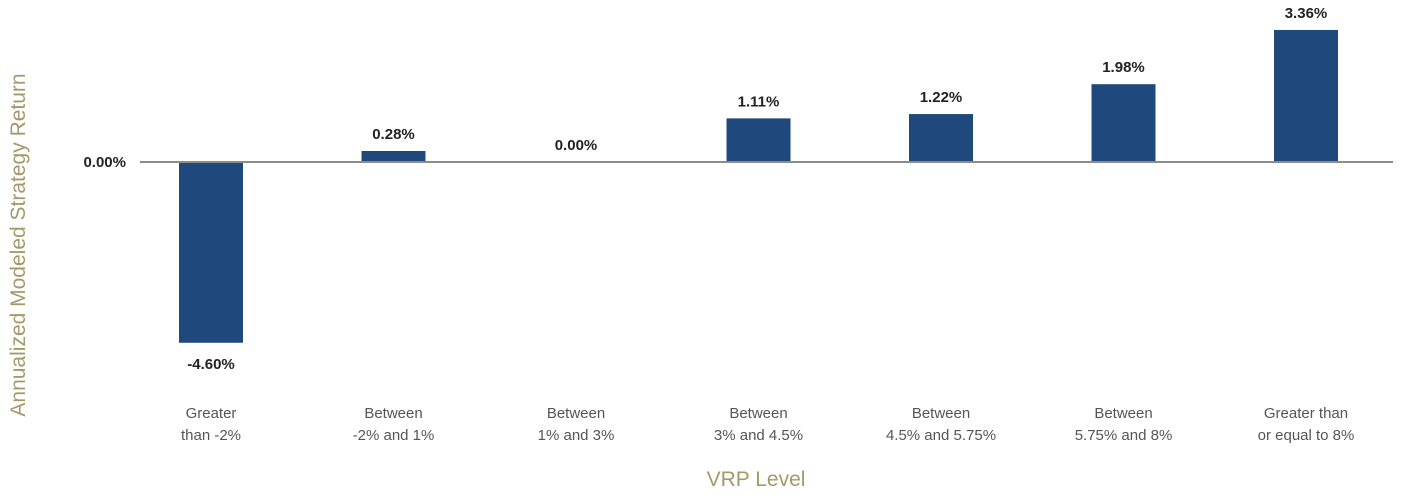  I want to click on data-label: 0.00%, so click(576, 145).